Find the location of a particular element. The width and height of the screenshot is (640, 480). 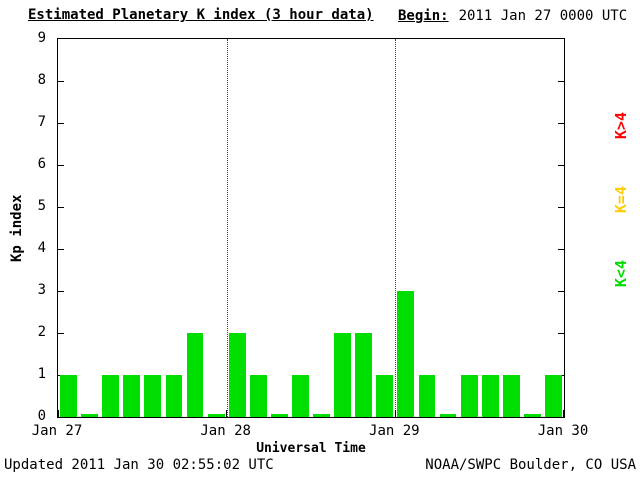

x-axis-tick-labels: Jan 27 Jan 28 Jan 29 Jan 30 is located at coordinates (310, 431).